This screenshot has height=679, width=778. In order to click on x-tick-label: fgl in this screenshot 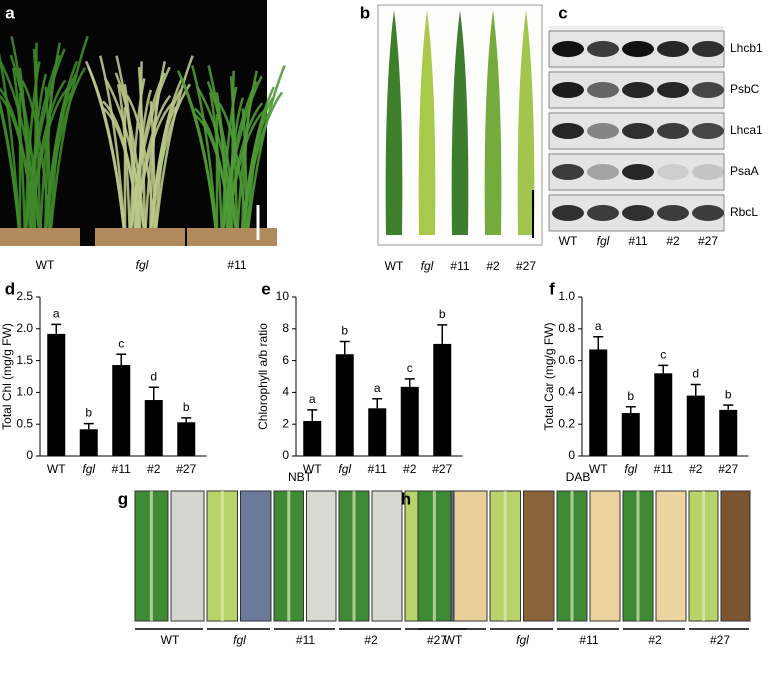, I will do `click(630, 469)`.